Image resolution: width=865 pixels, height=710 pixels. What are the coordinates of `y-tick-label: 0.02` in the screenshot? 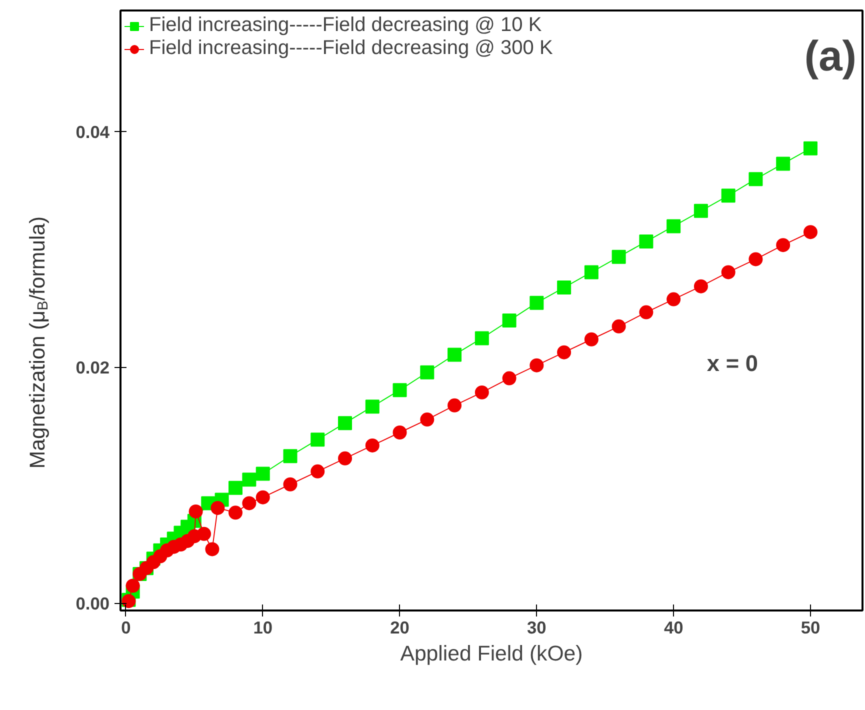 It's located at (93, 368).